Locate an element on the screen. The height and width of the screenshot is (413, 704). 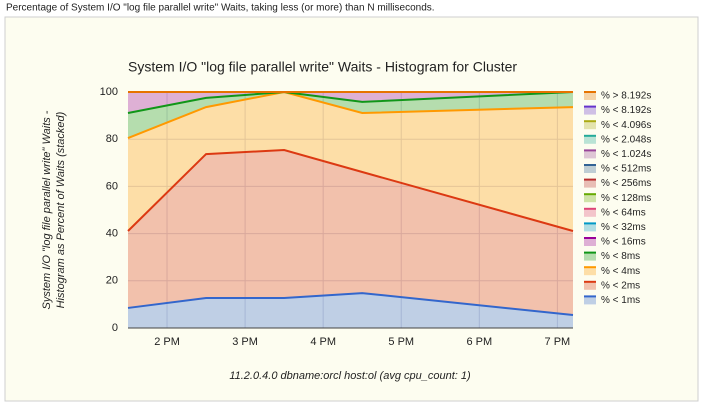
legend-label: % < 4ms is located at coordinates (620, 271).